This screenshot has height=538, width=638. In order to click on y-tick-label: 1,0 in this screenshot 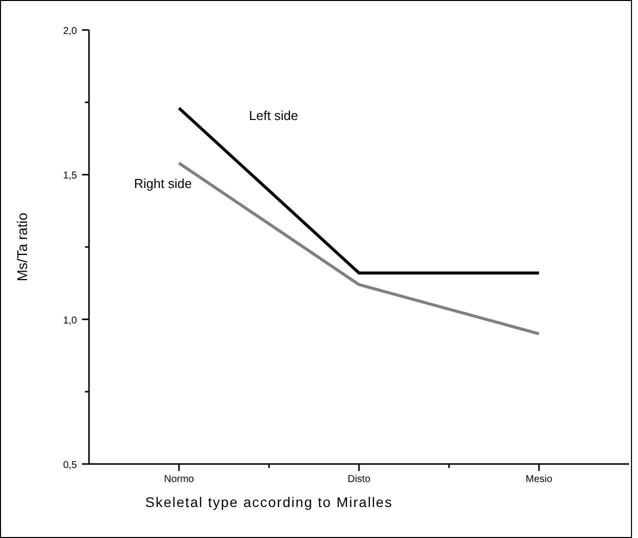, I will do `click(70, 320)`.